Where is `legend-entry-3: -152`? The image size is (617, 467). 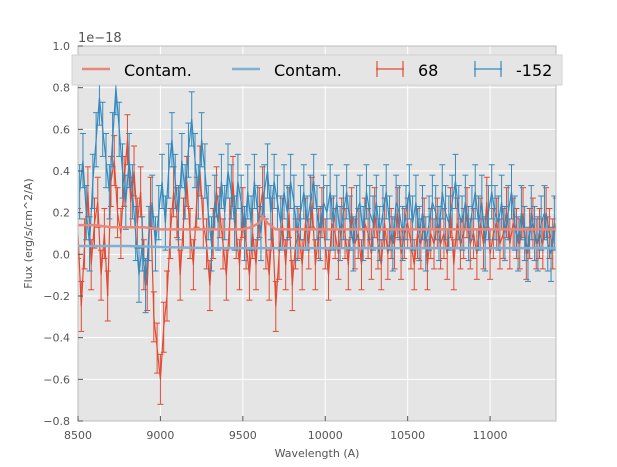 legend-entry-3: -152 is located at coordinates (513, 70).